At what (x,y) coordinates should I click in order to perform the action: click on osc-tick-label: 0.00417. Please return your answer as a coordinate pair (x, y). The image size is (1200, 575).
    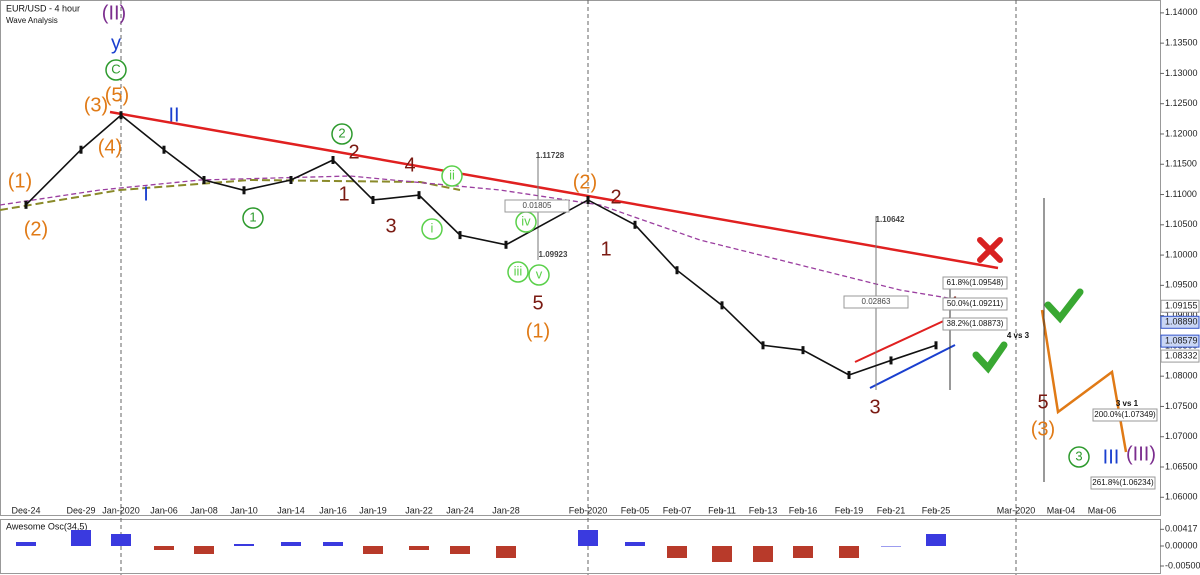
    Looking at the image, I should click on (1181, 529).